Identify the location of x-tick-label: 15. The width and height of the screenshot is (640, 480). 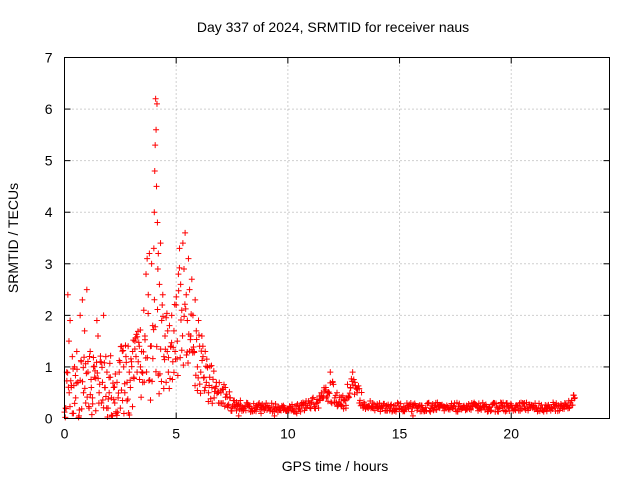
(400, 434).